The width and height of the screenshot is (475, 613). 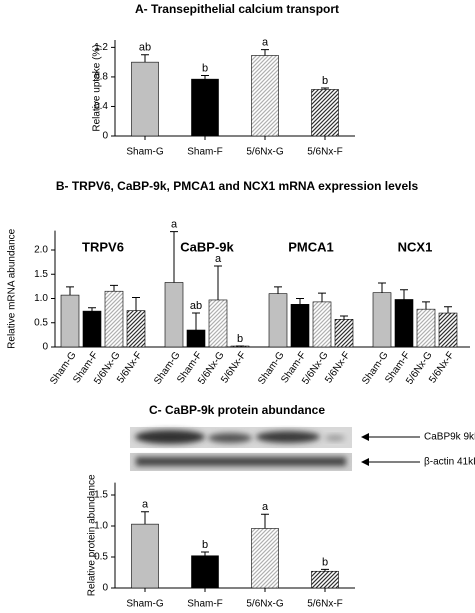 I want to click on group-label: NCX1, so click(x=415, y=246).